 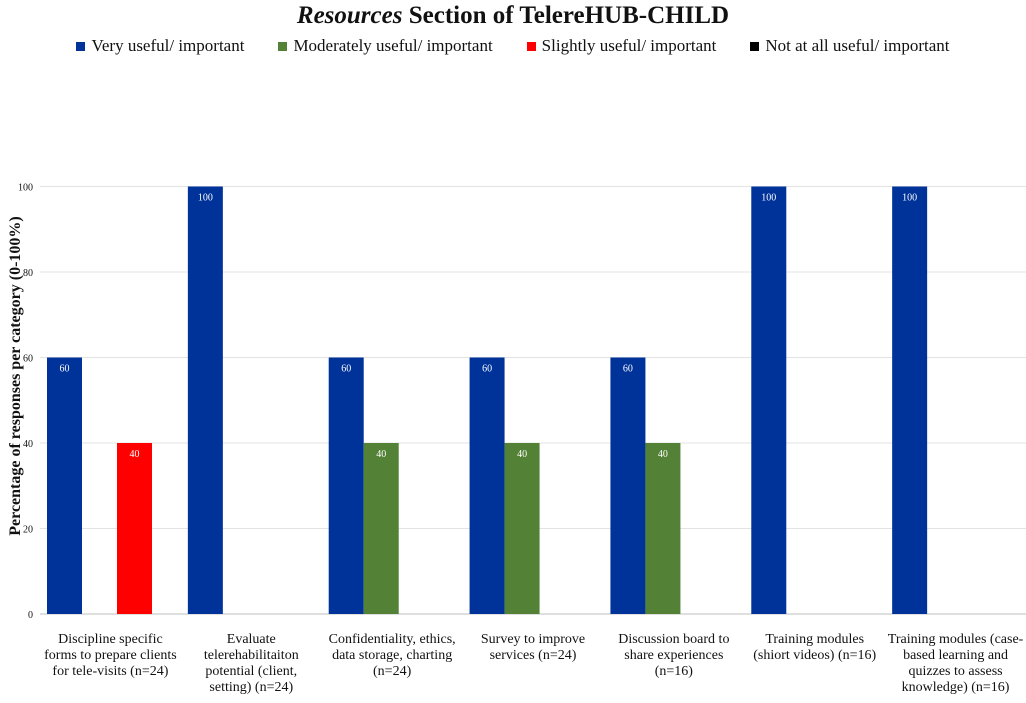 I want to click on category-label: Survey to improve services (n=24), so click(x=533, y=647).